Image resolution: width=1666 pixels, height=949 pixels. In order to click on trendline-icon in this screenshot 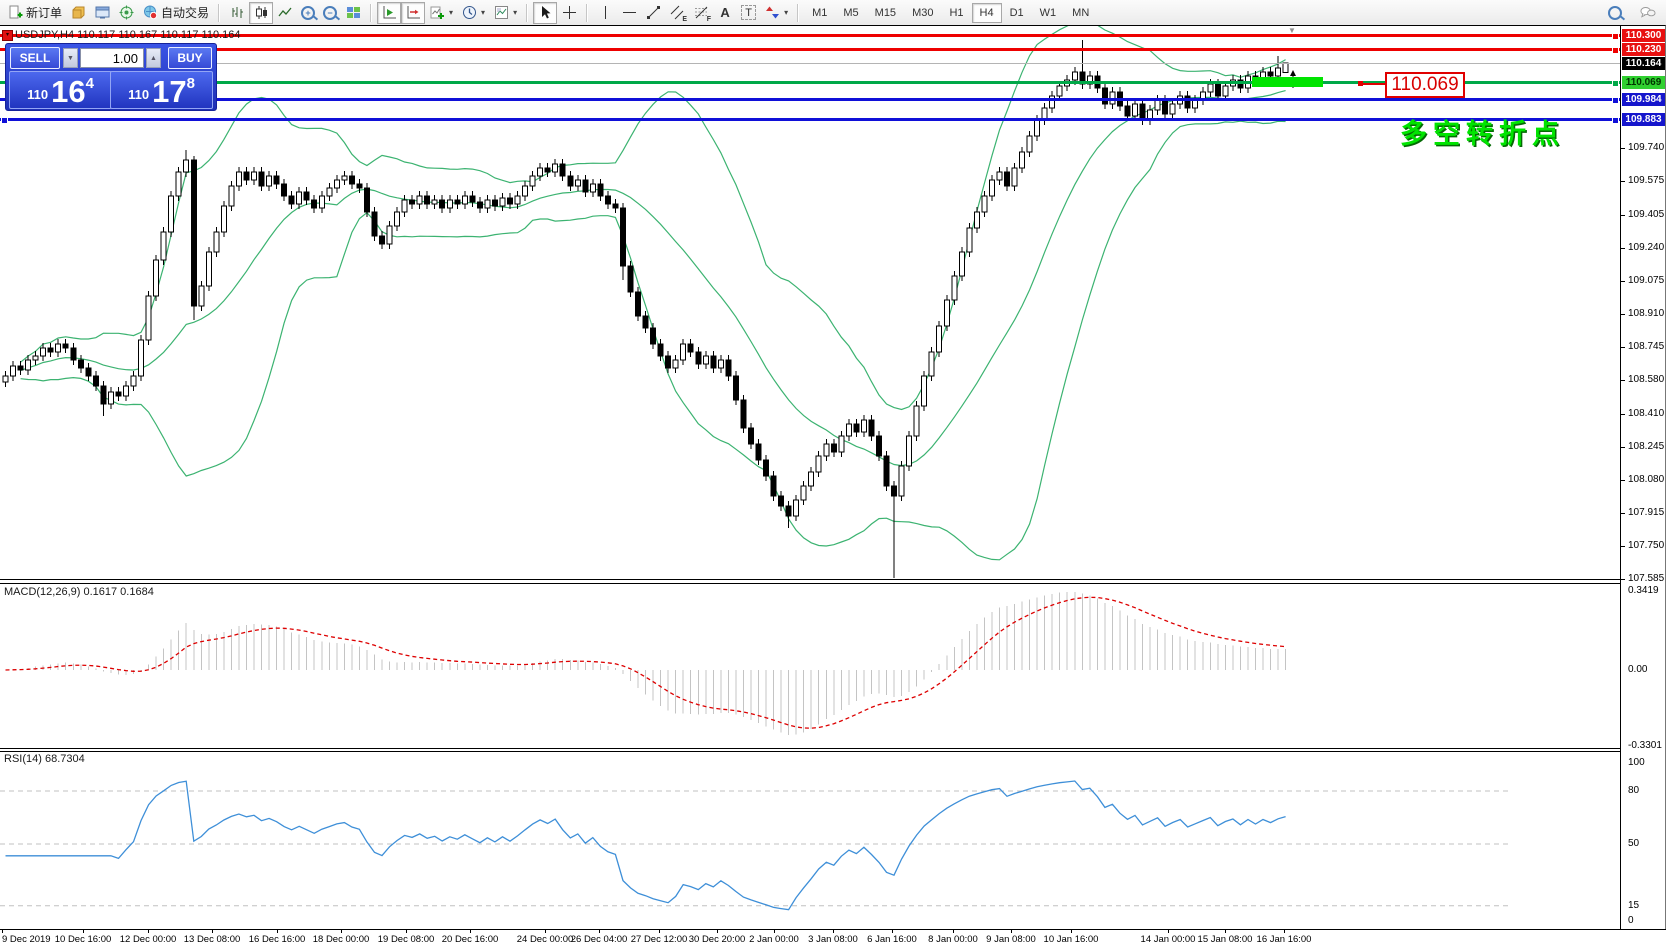, I will do `click(653, 13)`.